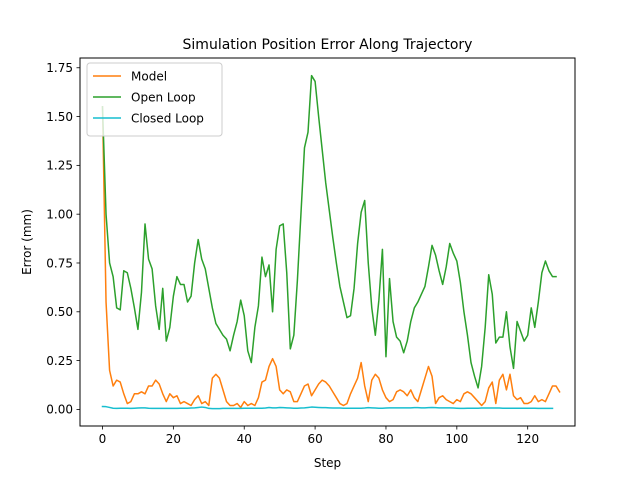 This screenshot has width=639, height=479. I want to click on x-axis: 0 20 40 60 80 100 120, so click(319, 436).